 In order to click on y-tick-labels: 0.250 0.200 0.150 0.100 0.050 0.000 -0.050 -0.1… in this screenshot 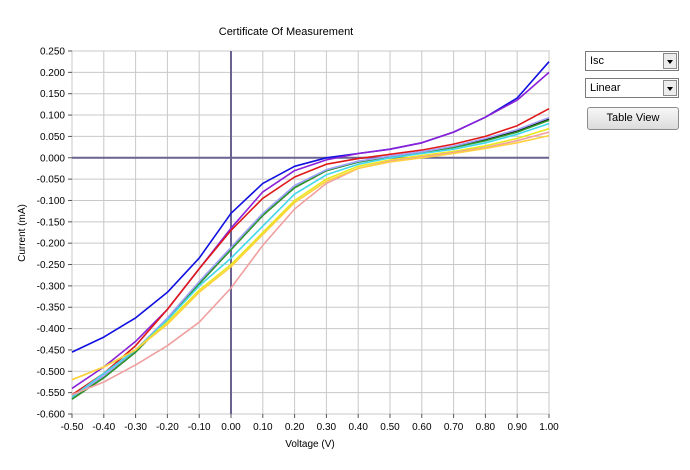, I will do `click(54, 234)`.